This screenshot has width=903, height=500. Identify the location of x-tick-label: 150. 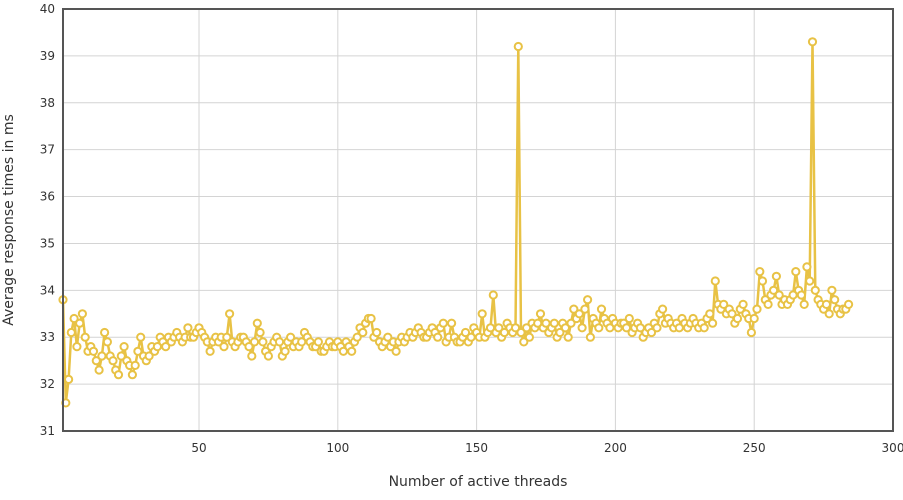
(476, 448).